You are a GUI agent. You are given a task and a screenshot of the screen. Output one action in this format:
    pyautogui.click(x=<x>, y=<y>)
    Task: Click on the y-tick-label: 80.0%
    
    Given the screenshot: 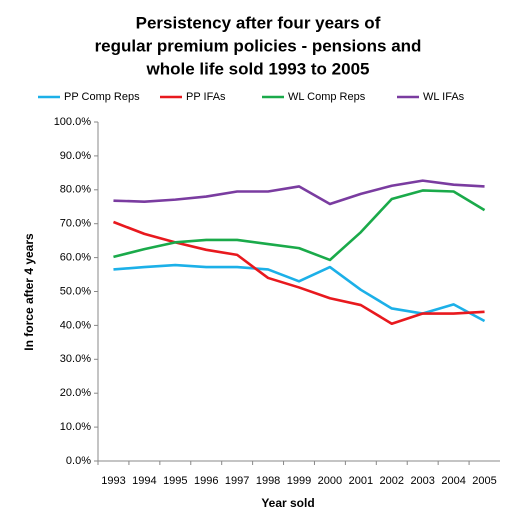 What is the action you would take?
    pyautogui.click(x=75, y=190)
    